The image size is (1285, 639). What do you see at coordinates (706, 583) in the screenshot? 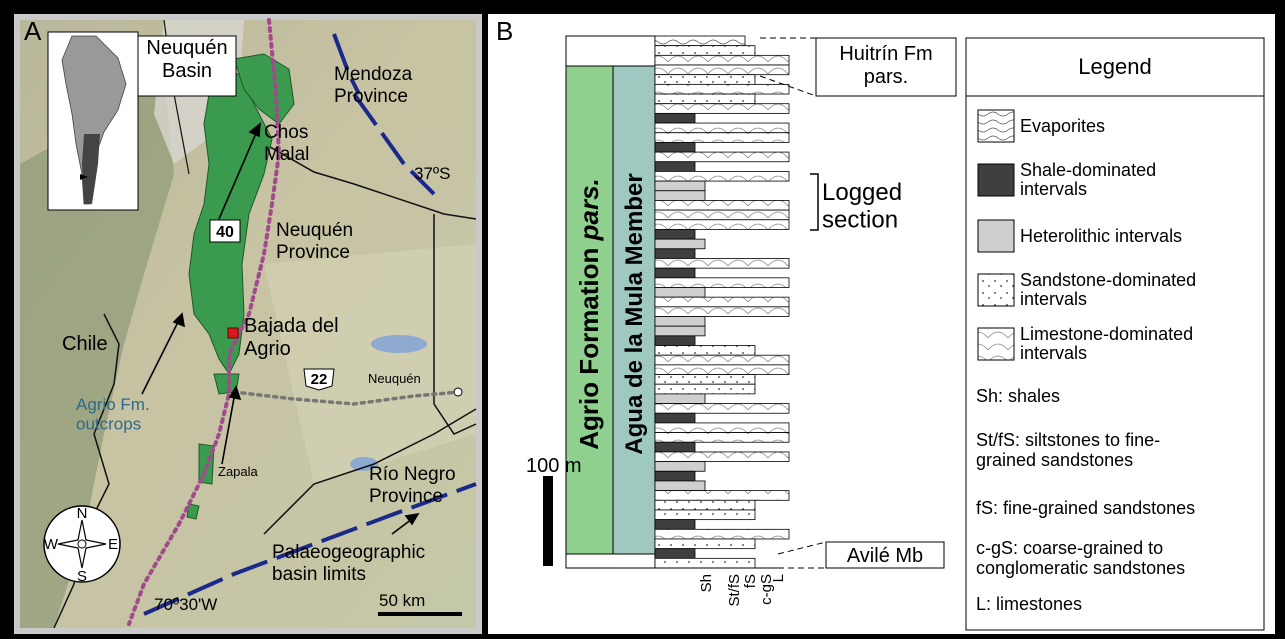
I see `grain-axis-label: Sh` at bounding box center [706, 583].